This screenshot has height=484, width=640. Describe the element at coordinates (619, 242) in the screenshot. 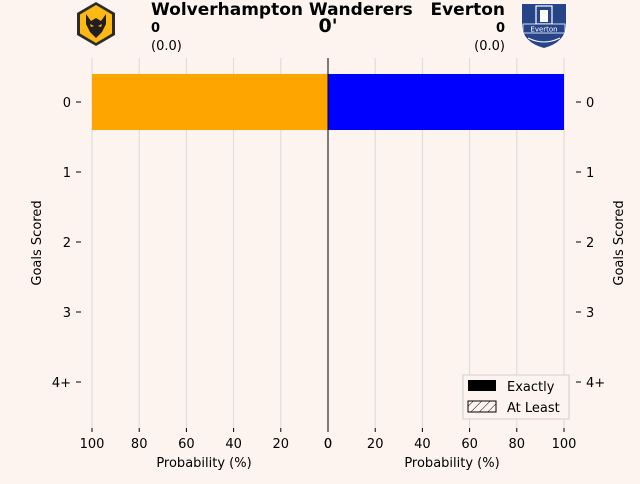

I see `y-axis-label-right: Goals Scored` at that location.